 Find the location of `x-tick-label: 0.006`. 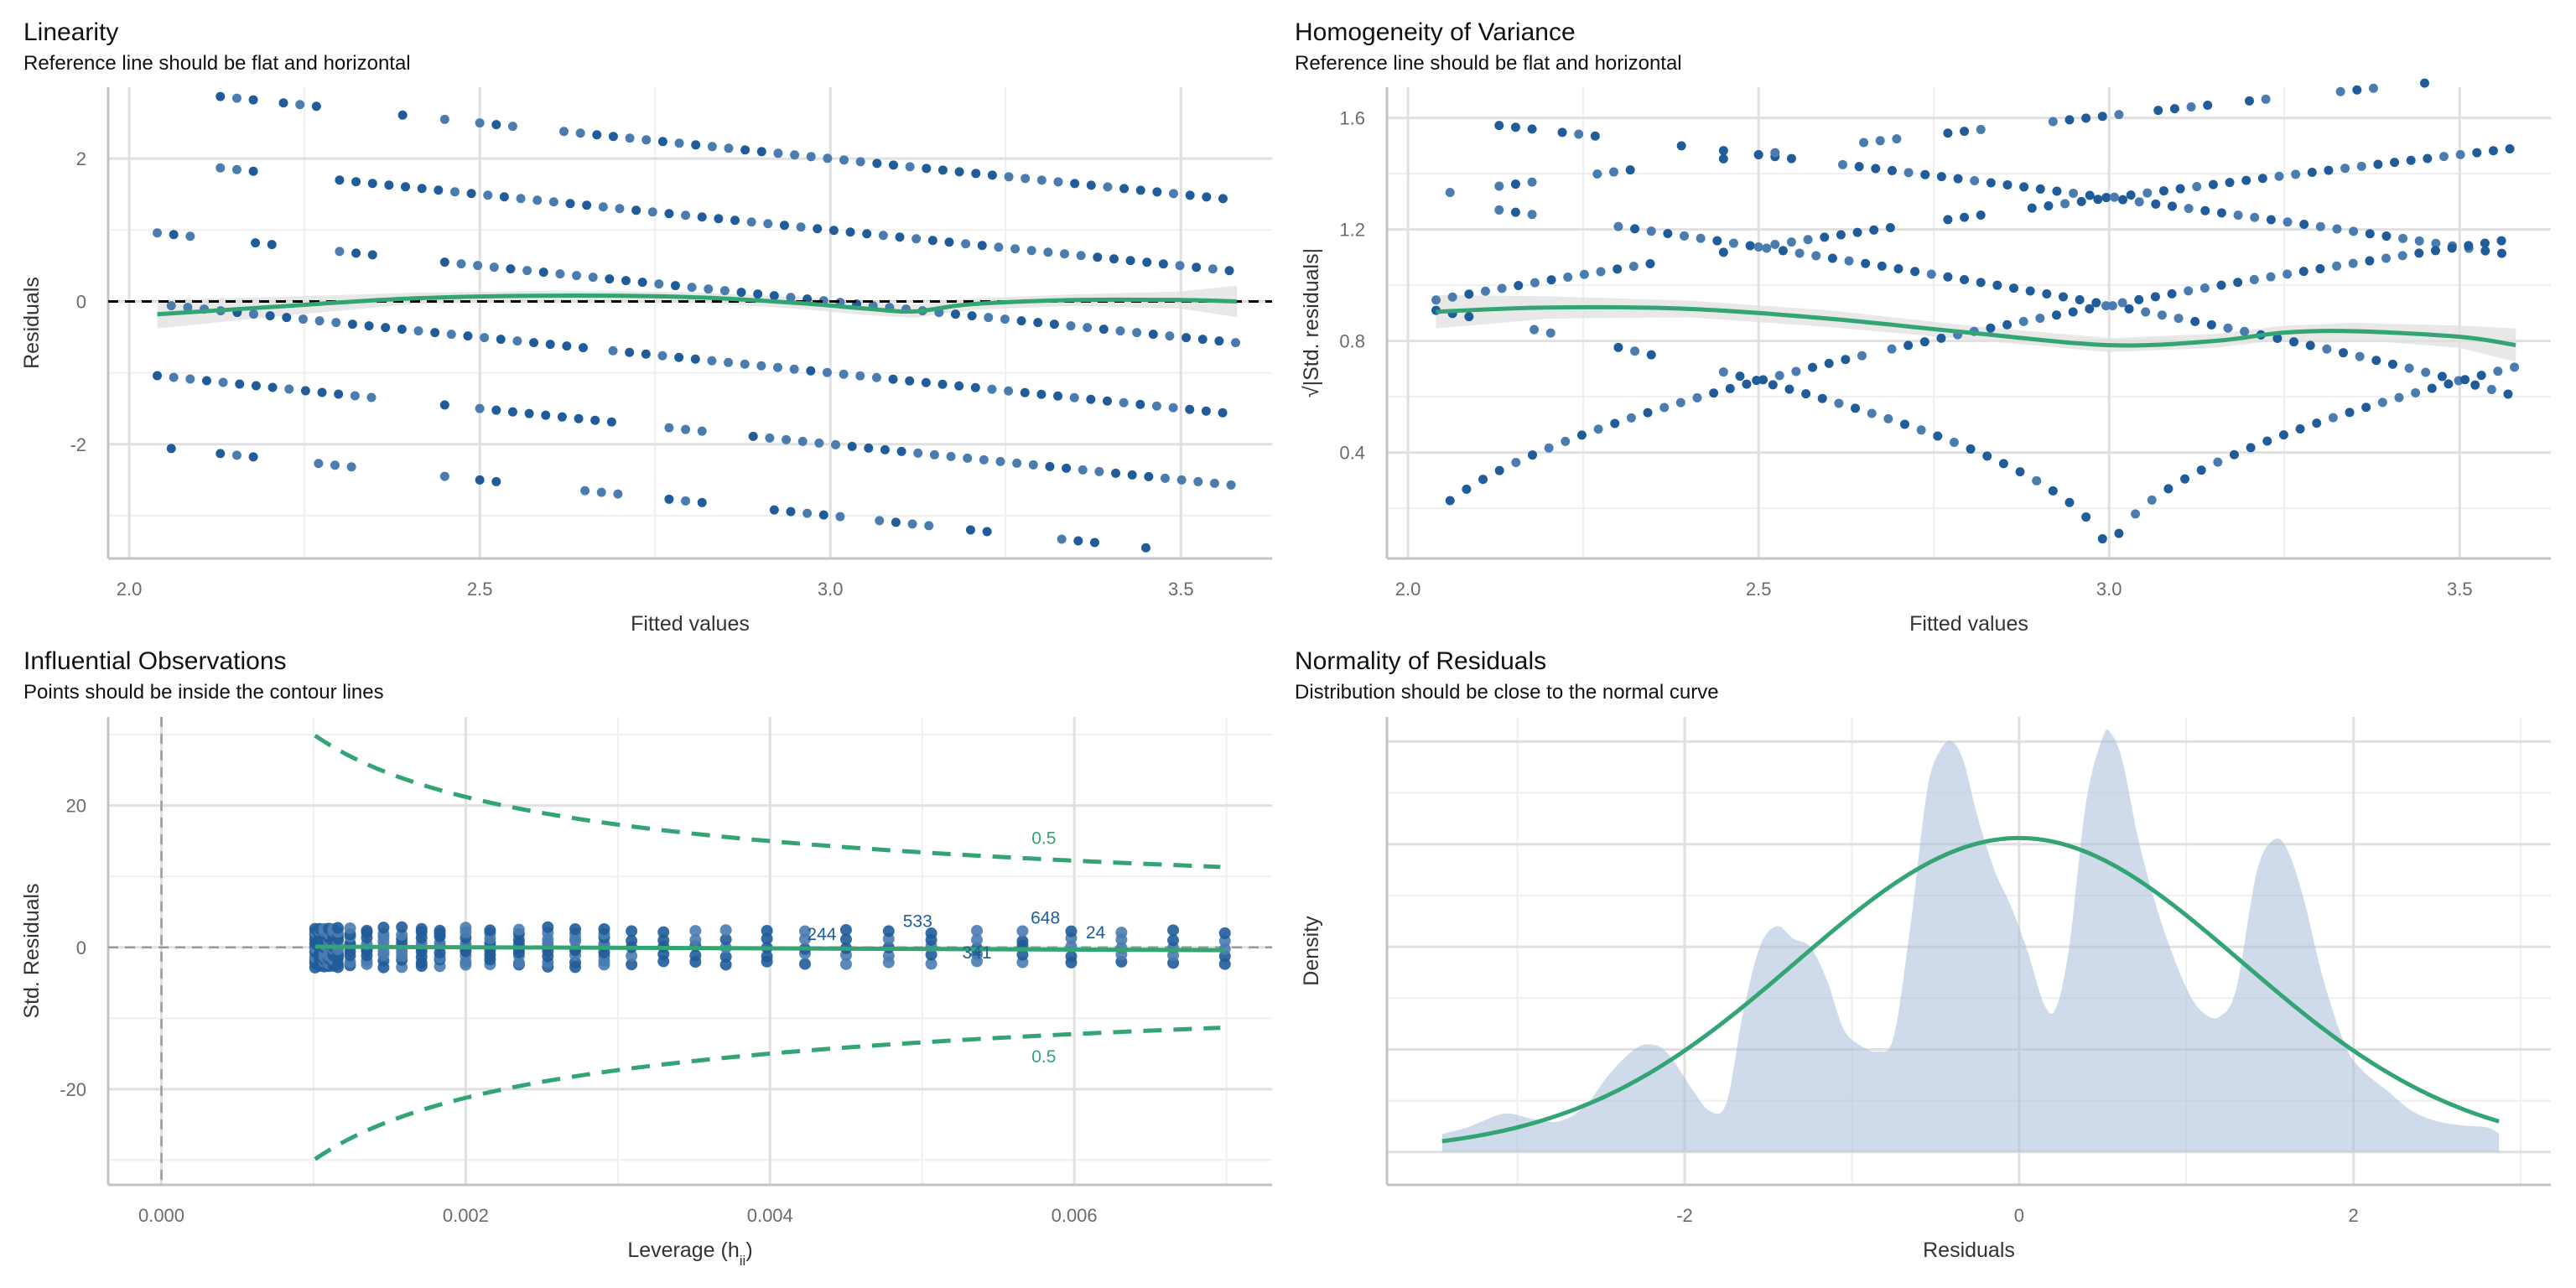

x-tick-label: 0.006 is located at coordinates (1075, 1215).